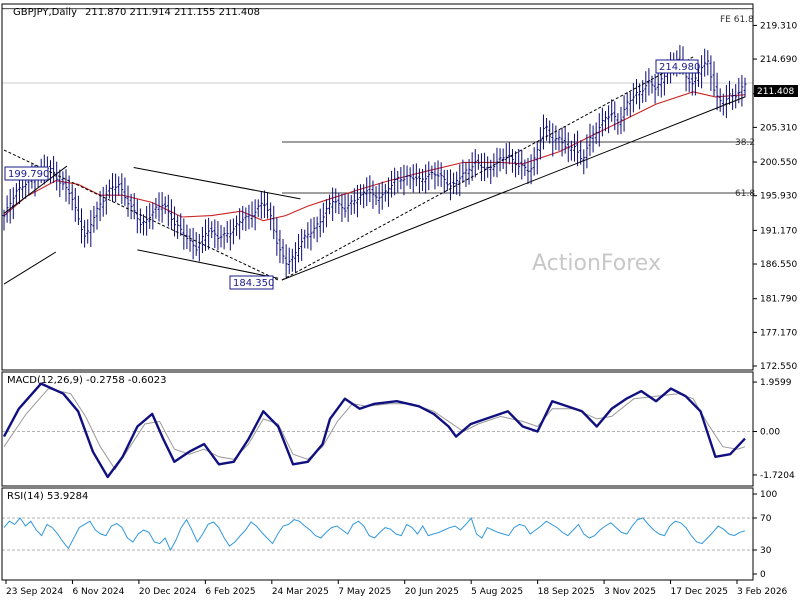  Describe the element at coordinates (700, 592) in the screenshot. I see `time-tick-label: 17 Dec 2025` at that location.